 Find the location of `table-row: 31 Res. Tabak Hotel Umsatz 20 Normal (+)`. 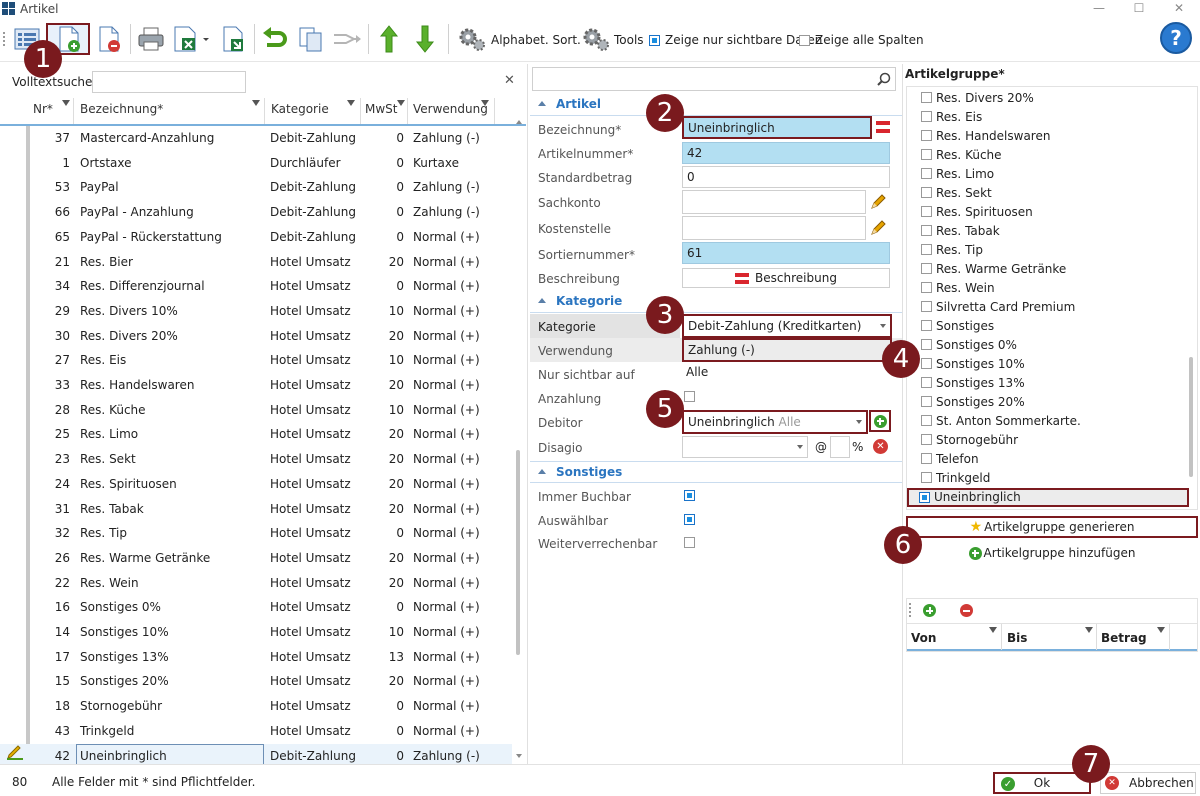

table-row: 31 Res. Tabak Hotel Umsatz 20 Normal (+) is located at coordinates (256, 509).